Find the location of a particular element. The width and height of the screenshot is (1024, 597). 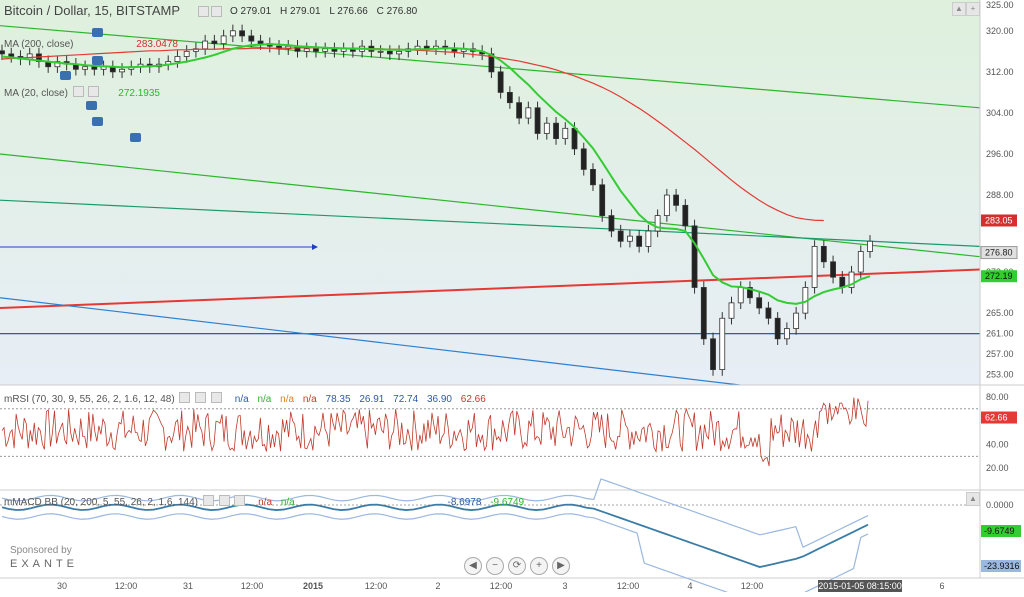

price-tick-label: 288.00 is located at coordinates (1000, 195).